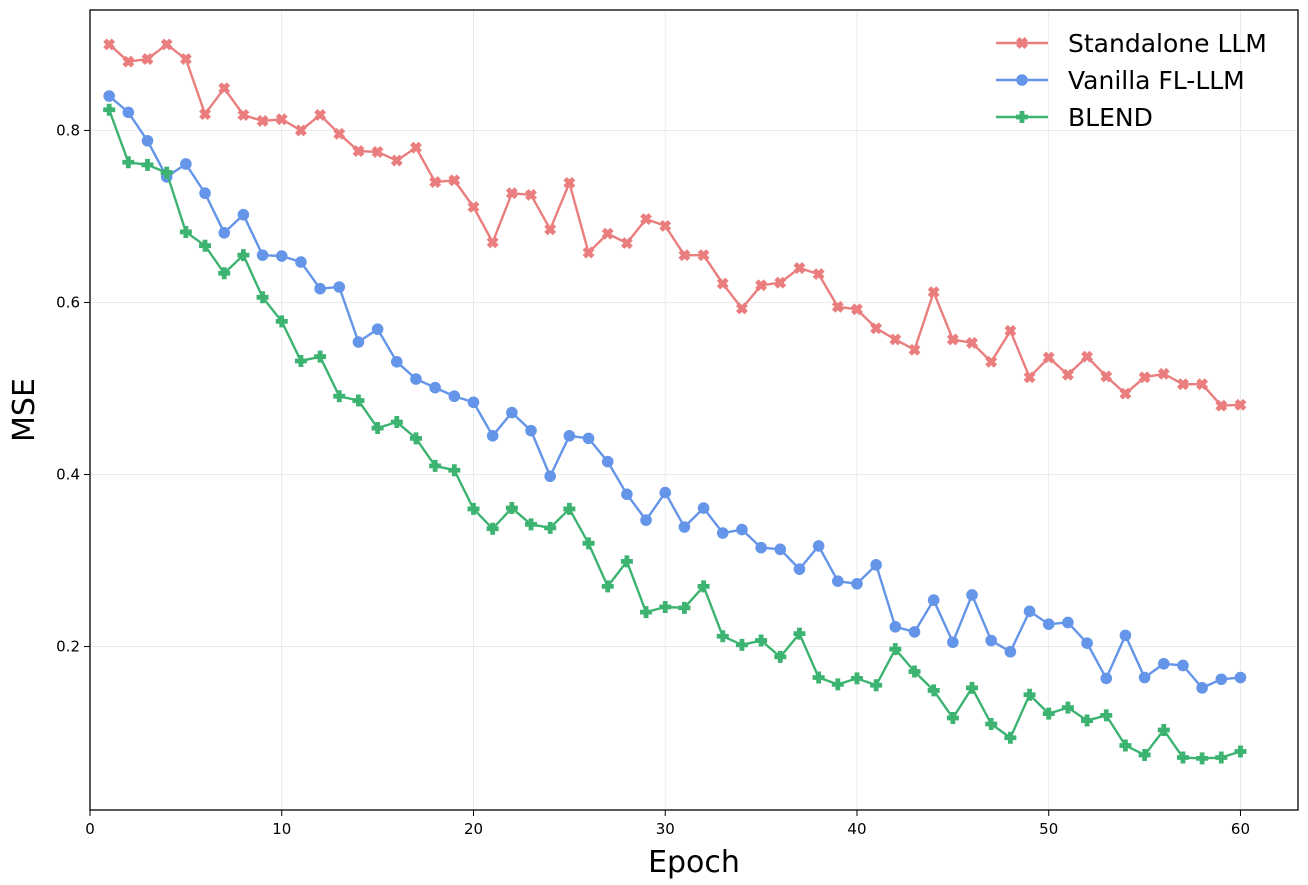 The height and width of the screenshot is (885, 1308). What do you see at coordinates (68, 647) in the screenshot?
I see `y-tick-label: 0.2` at bounding box center [68, 647].